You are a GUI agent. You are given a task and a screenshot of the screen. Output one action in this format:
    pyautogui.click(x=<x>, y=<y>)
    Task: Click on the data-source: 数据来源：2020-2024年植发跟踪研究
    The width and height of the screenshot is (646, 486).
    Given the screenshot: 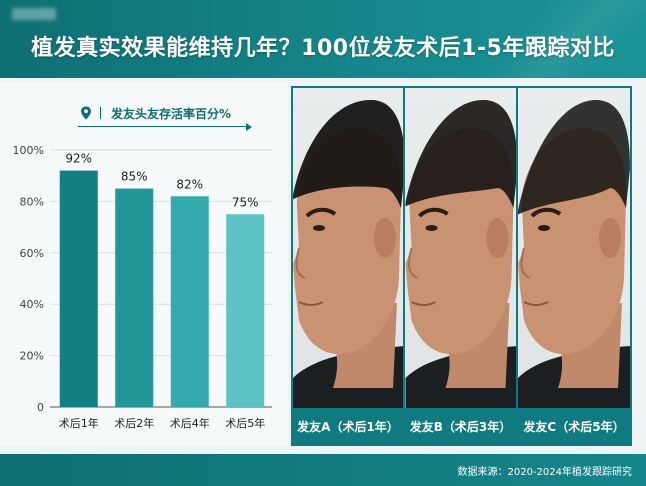 What is the action you would take?
    pyautogui.click(x=544, y=472)
    